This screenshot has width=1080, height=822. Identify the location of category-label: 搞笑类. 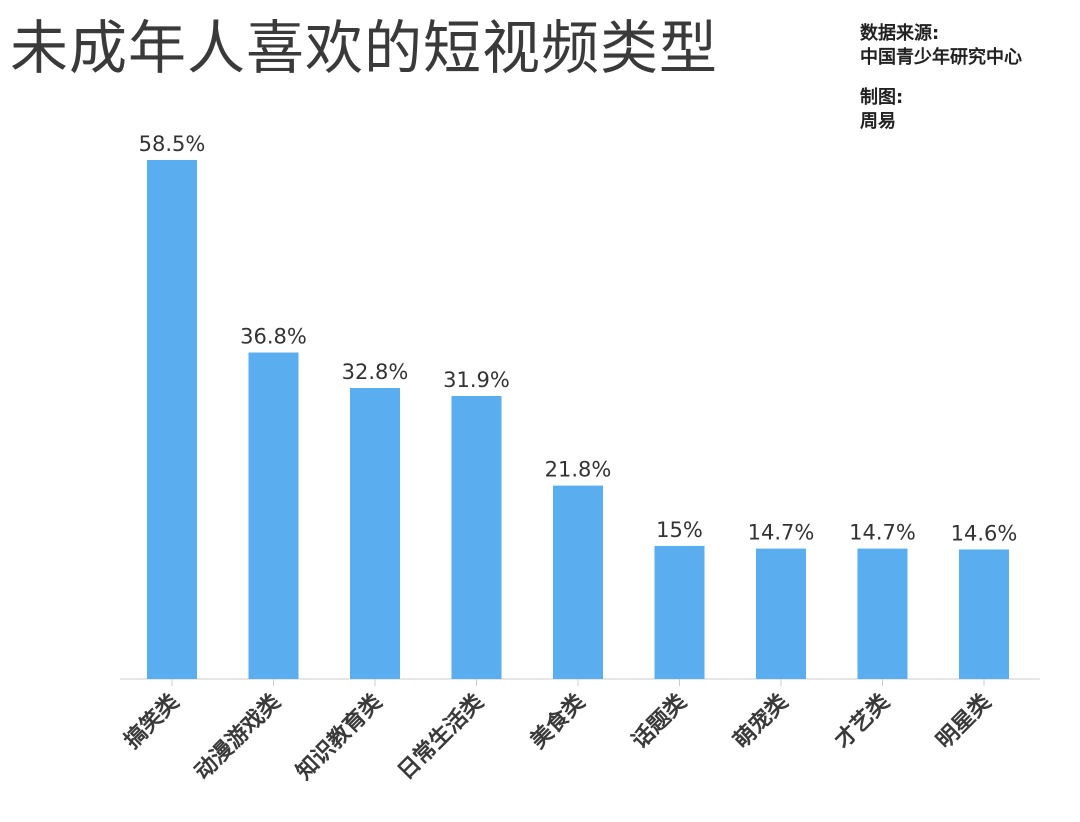
(152, 721).